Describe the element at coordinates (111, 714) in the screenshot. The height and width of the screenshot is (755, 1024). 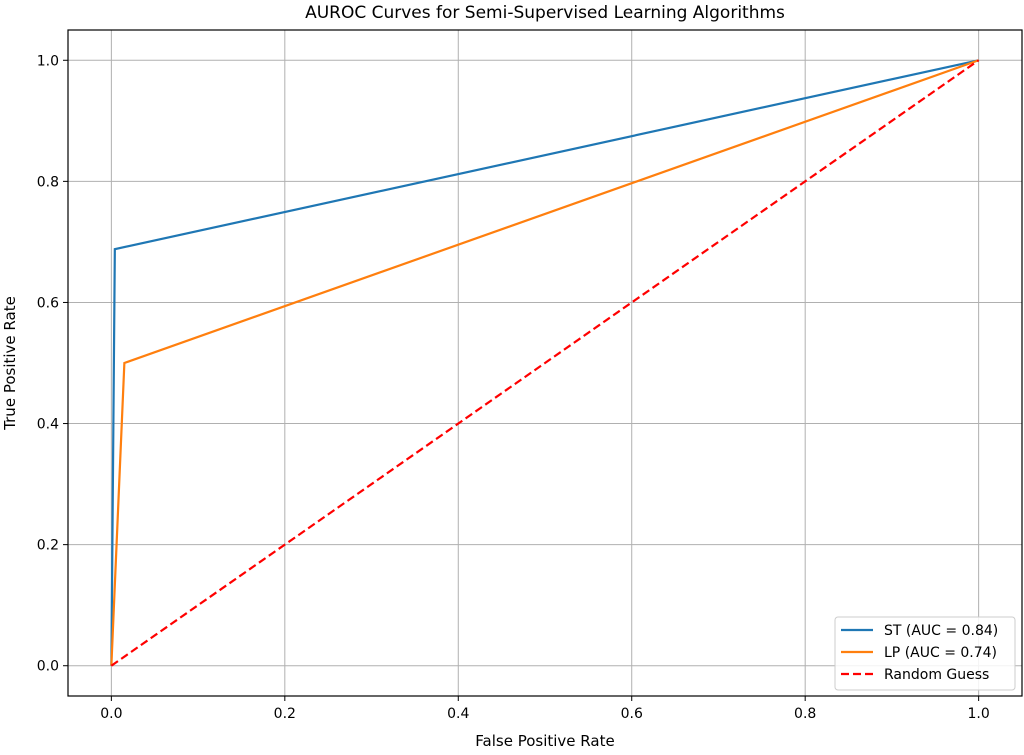
I see `x-tick-label: 0.0` at that location.